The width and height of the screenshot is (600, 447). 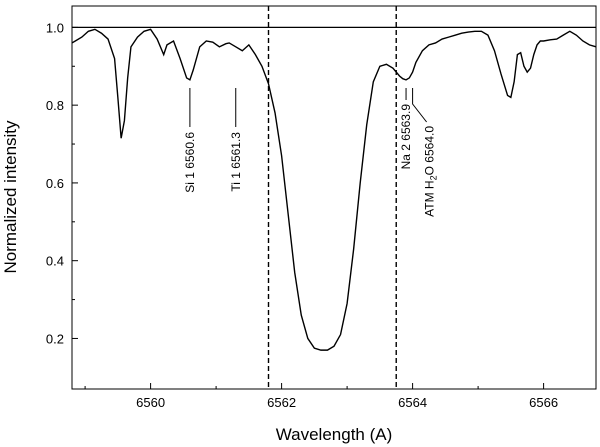 I want to click on x-tick-label: 6564, so click(x=412, y=402).